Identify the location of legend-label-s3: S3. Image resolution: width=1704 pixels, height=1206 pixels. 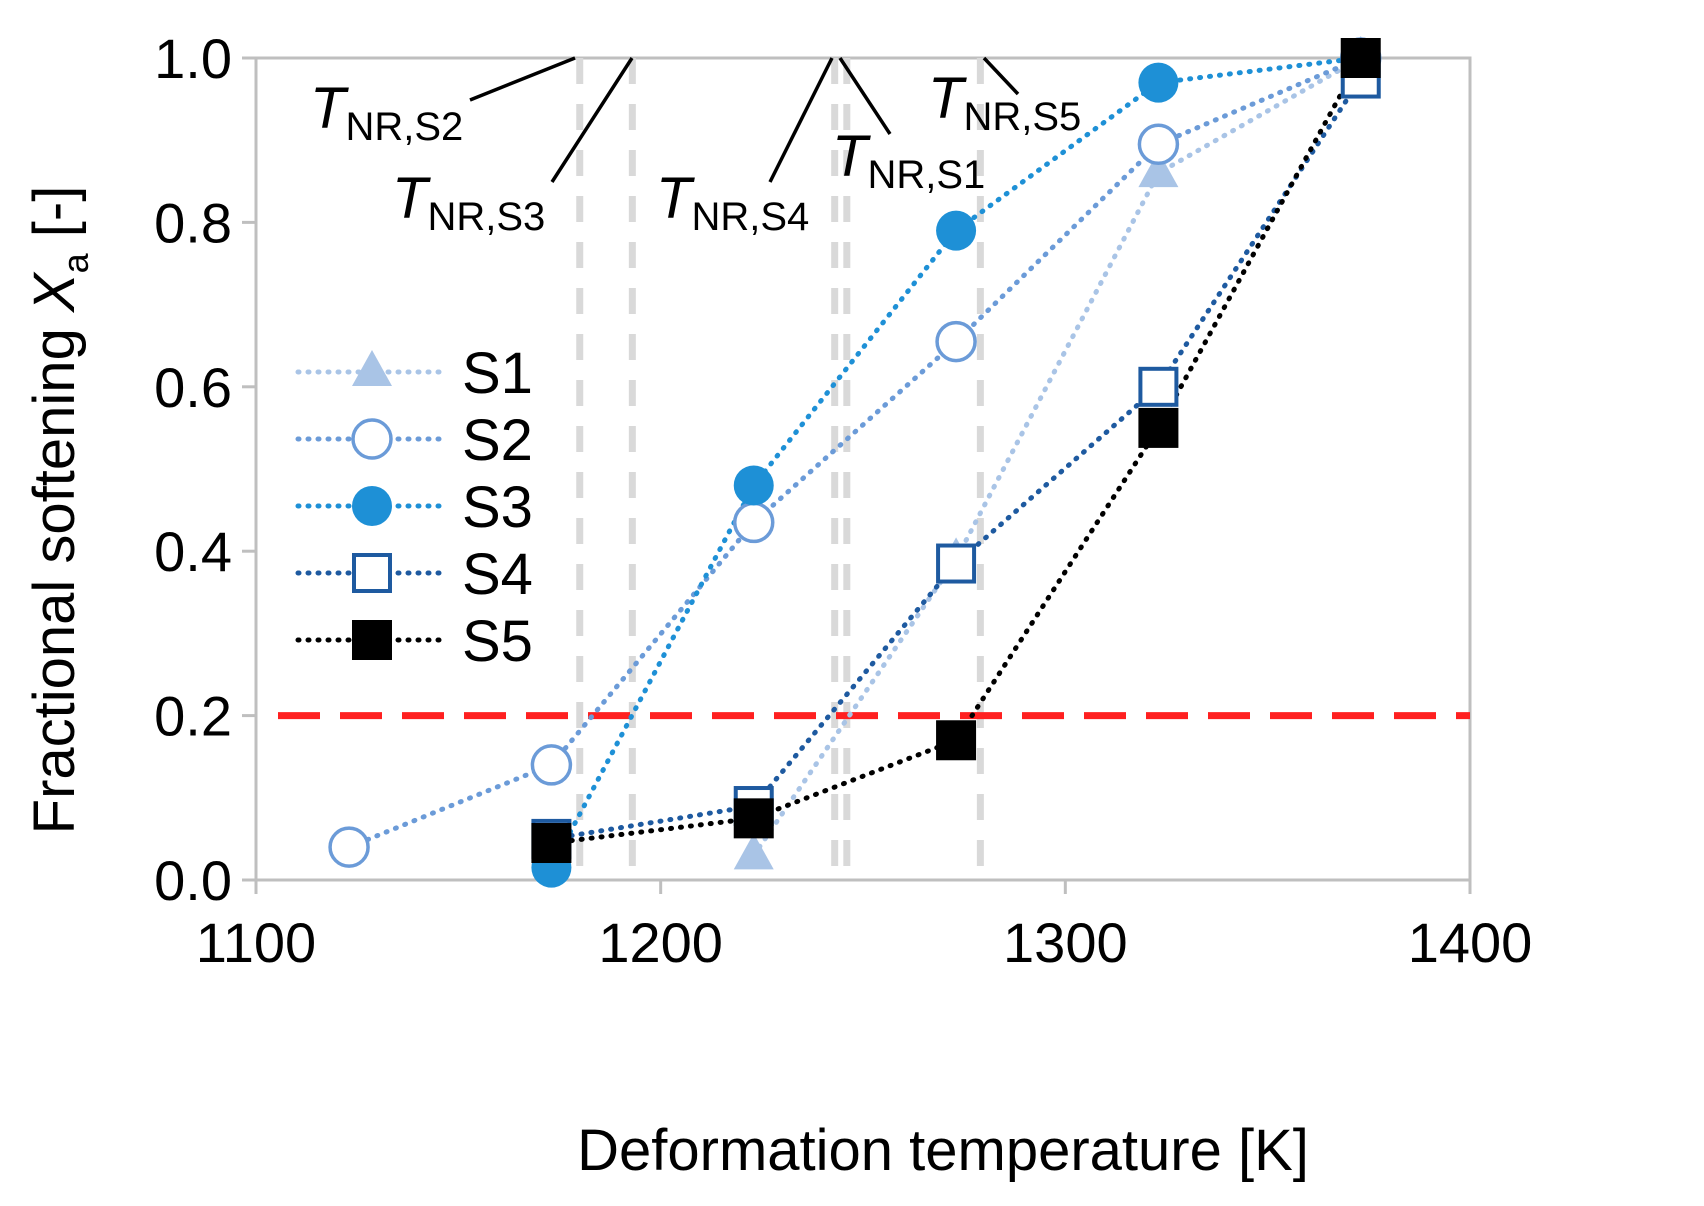
(497, 507).